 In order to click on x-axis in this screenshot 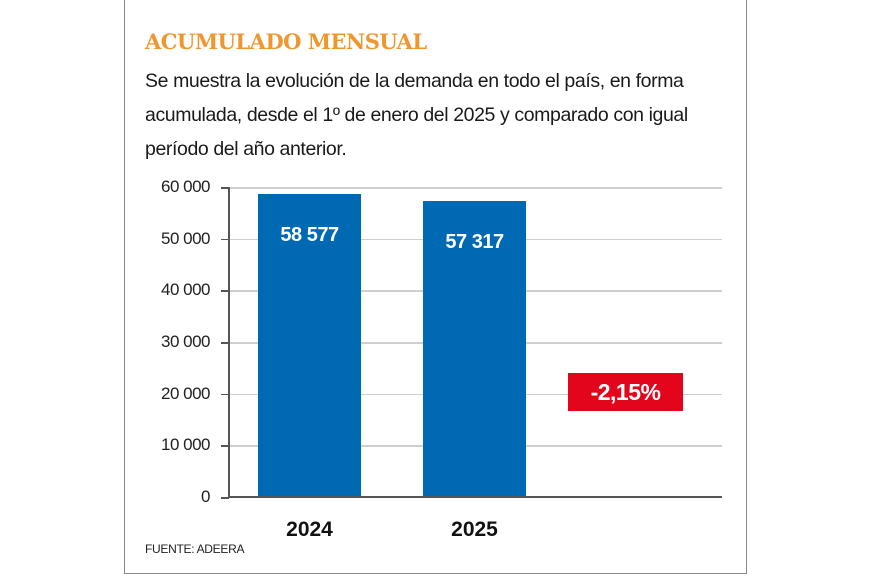, I will do `click(475, 497)`.